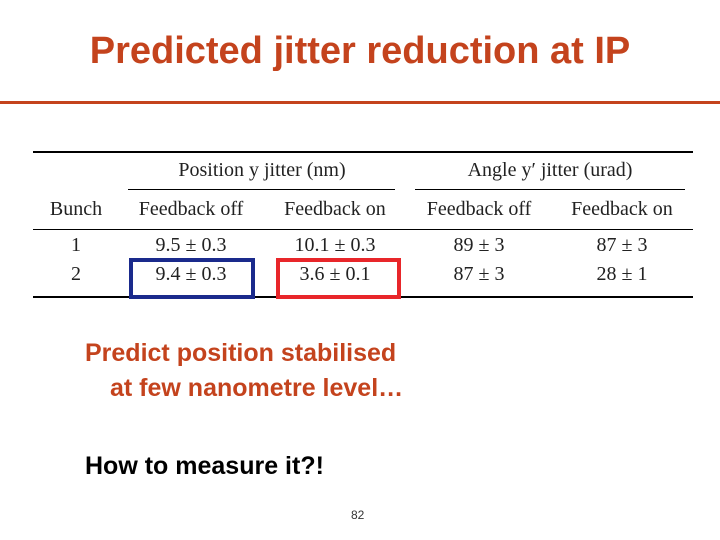  I want to click on table-cell: 3.6 ± 0.1, so click(335, 274).